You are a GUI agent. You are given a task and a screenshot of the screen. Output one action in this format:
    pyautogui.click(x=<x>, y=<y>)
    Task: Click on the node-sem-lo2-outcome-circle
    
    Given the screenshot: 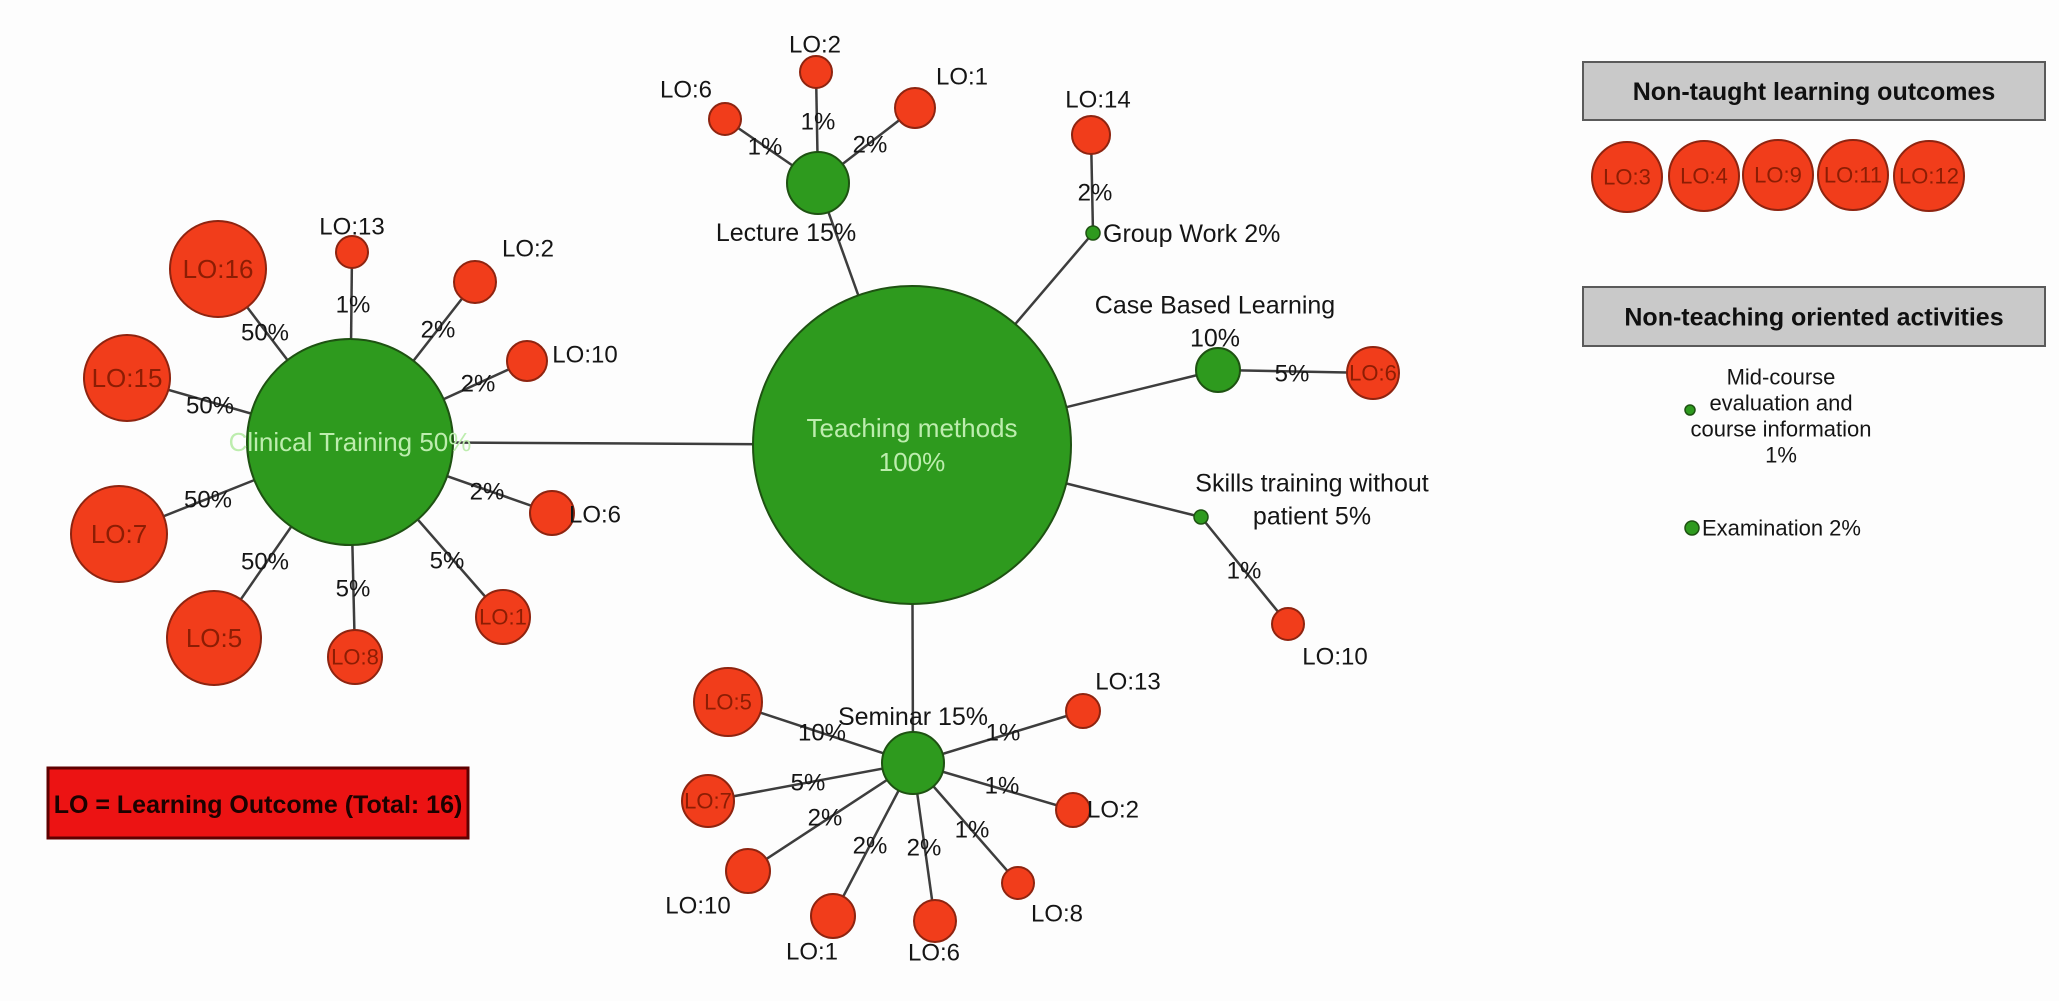 What is the action you would take?
    pyautogui.click(x=1073, y=810)
    